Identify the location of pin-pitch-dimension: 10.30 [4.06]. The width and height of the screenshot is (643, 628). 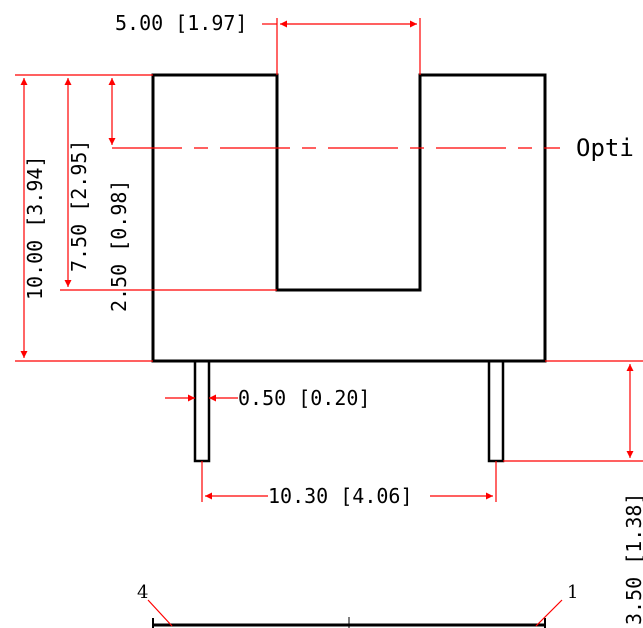
(349, 484).